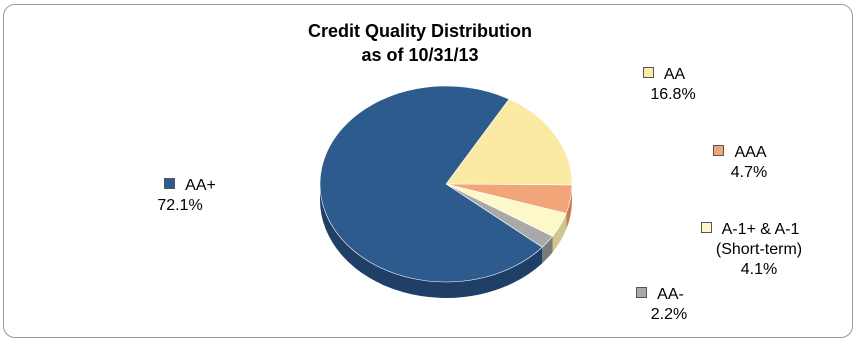 Image resolution: width=856 pixels, height=342 pixels. I want to click on legend-item-short-term: A-1+ & A-1 (Short-term) 4.1%, so click(750, 250).